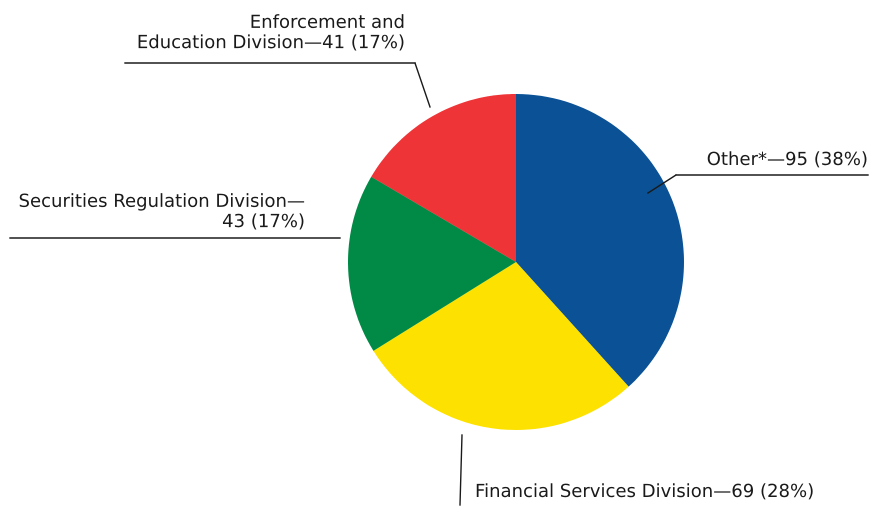  What do you see at coordinates (162, 211) in the screenshot?
I see `slice-label: Securities Regulation Division— 43 (17%)` at bounding box center [162, 211].